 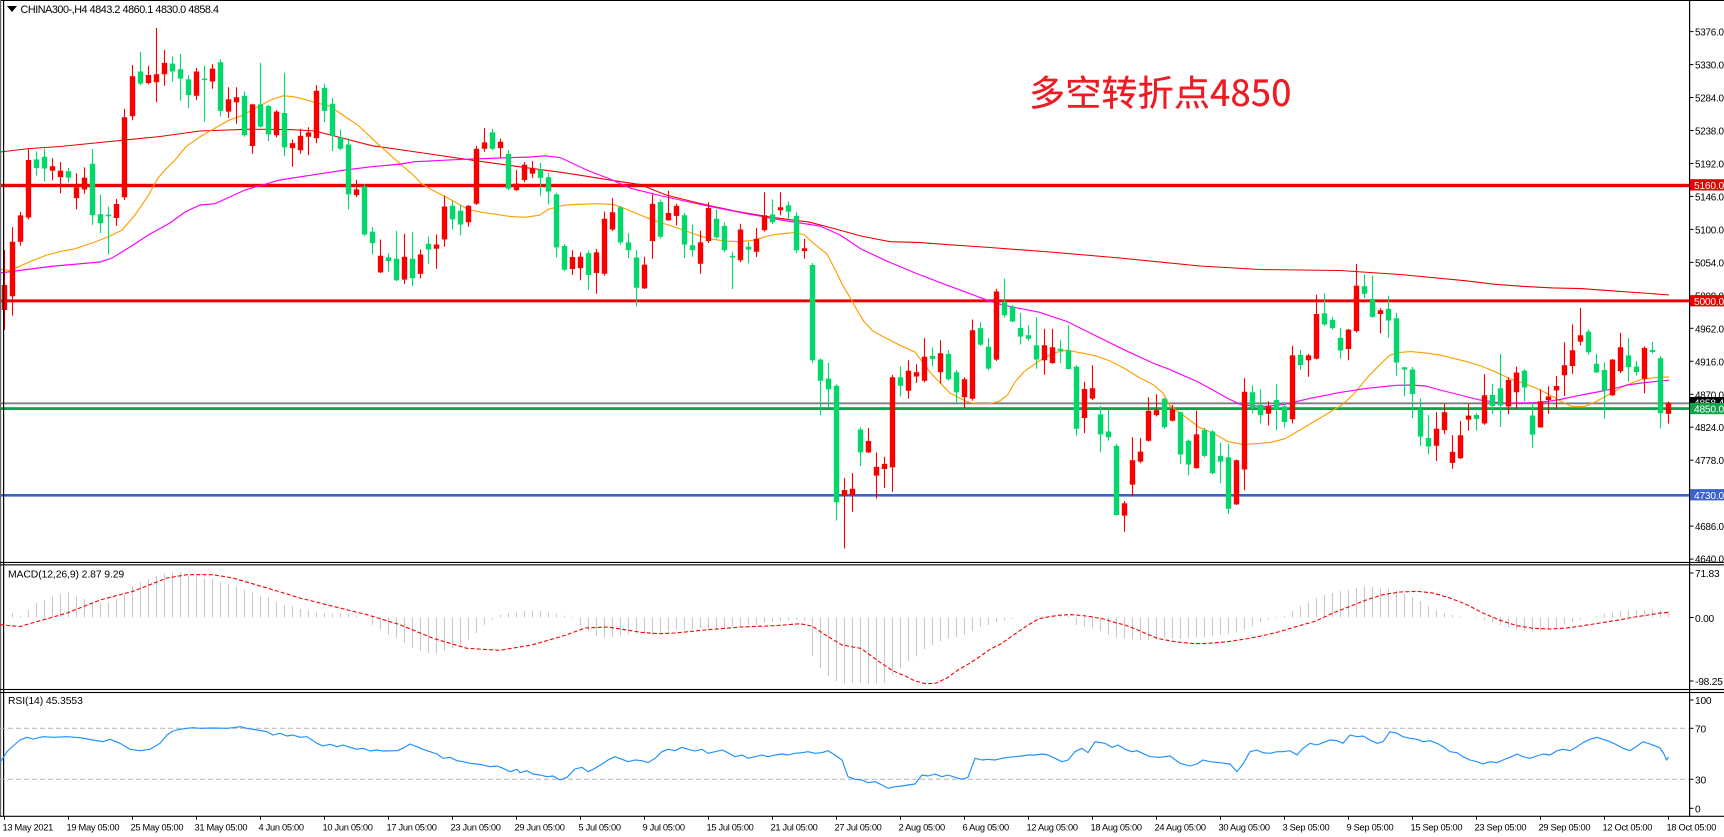 What do you see at coordinates (1698, 809) in the screenshot?
I see `svg-text: 0` at bounding box center [1698, 809].